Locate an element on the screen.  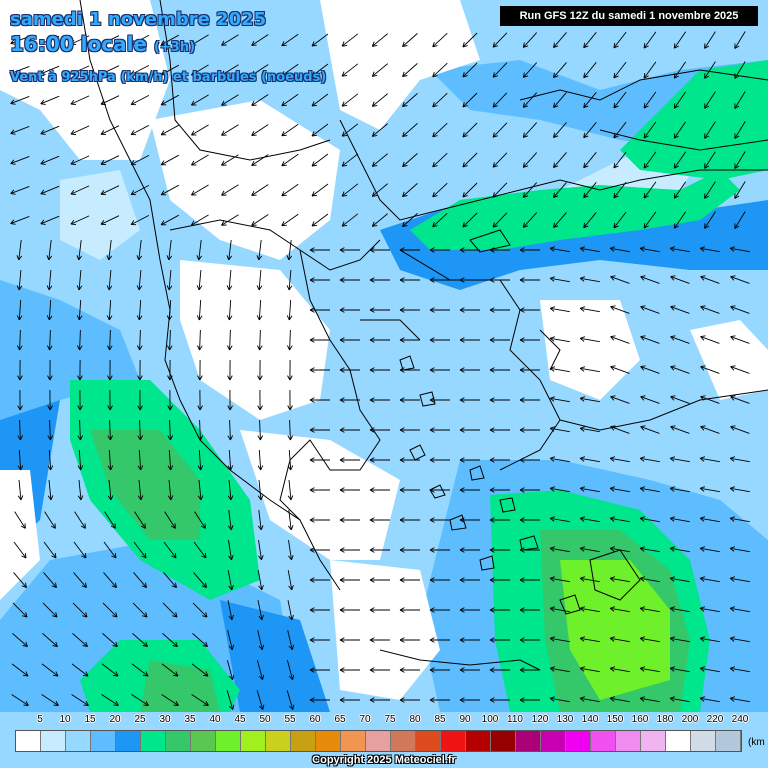
legend-tick-label: 65 is located at coordinates (340, 719).